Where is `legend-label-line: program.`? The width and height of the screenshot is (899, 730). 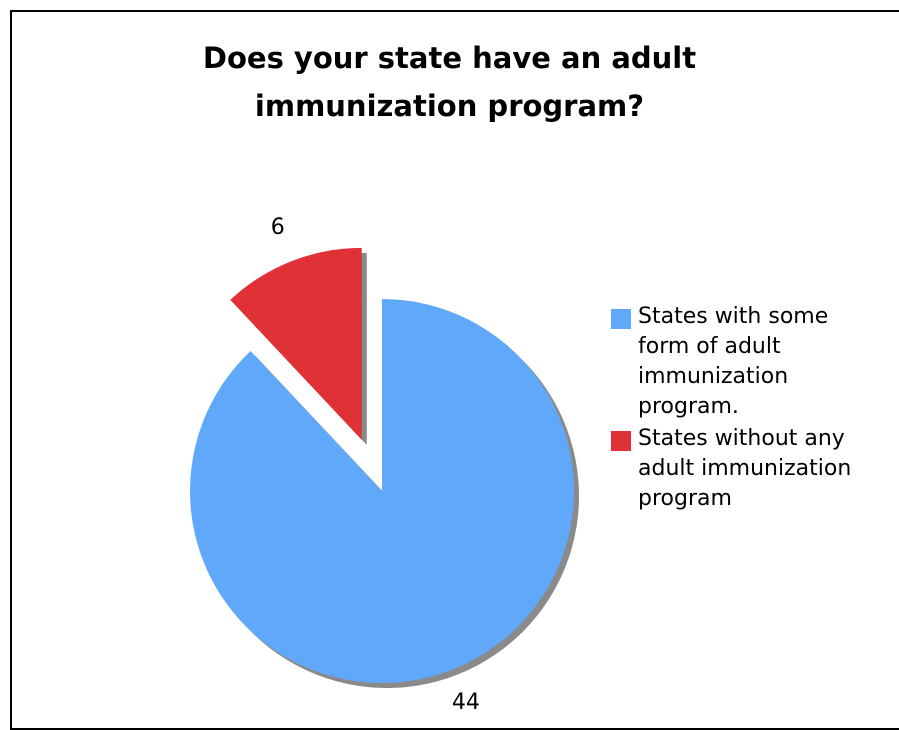 legend-label-line: program. is located at coordinates (688, 406).